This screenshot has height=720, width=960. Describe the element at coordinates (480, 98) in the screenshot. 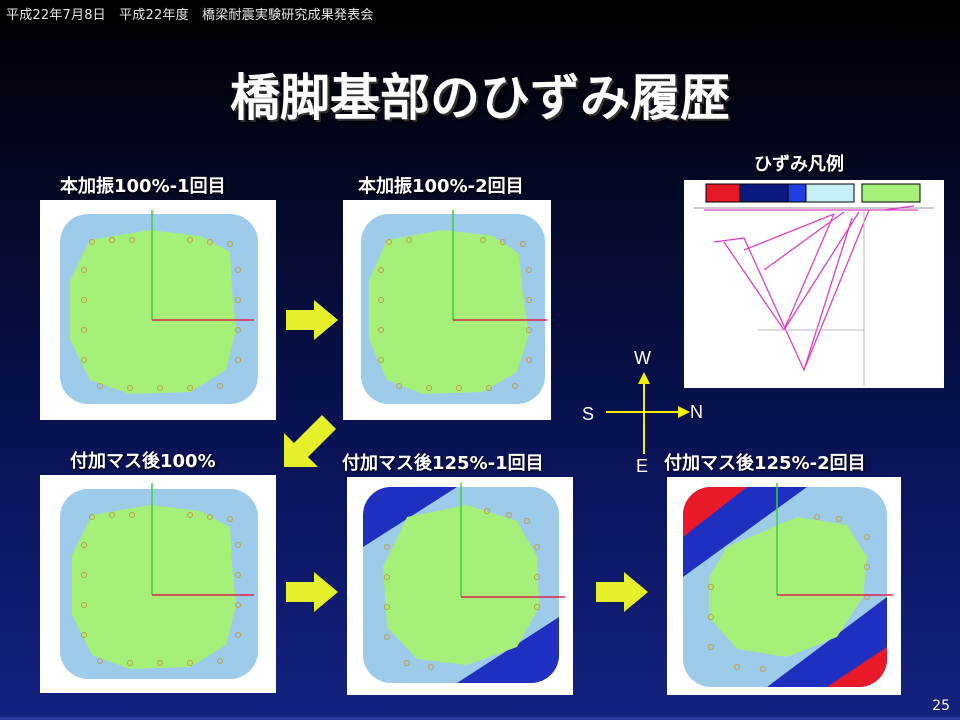

I see `slide-title: 橋脚基部のひずみ履歴` at that location.